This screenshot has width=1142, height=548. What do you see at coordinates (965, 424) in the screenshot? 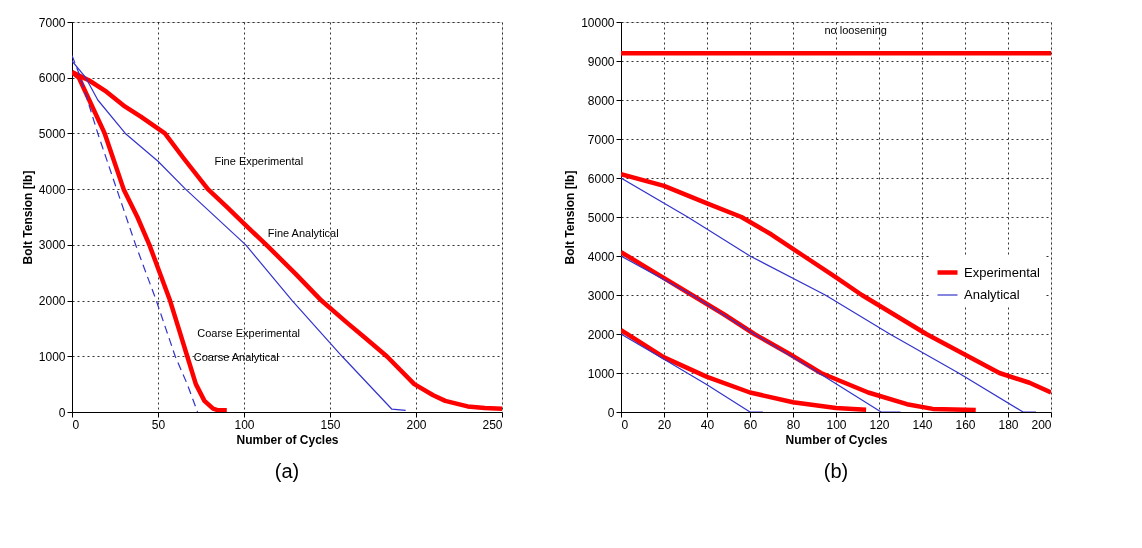
I see `x-tick-label: 160` at bounding box center [965, 424].